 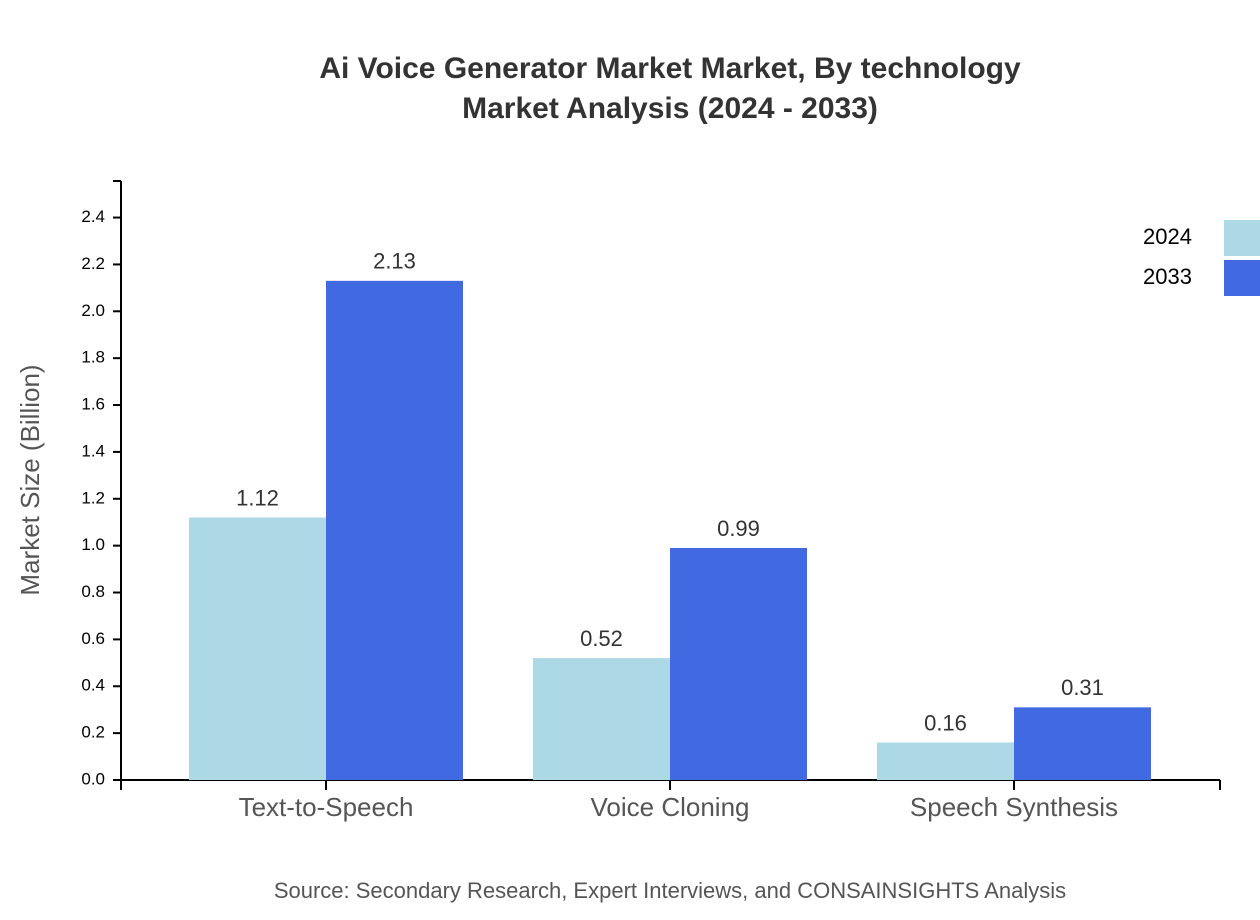 What do you see at coordinates (326, 807) in the screenshot?
I see `x-tick-label: Text-to-Speech` at bounding box center [326, 807].